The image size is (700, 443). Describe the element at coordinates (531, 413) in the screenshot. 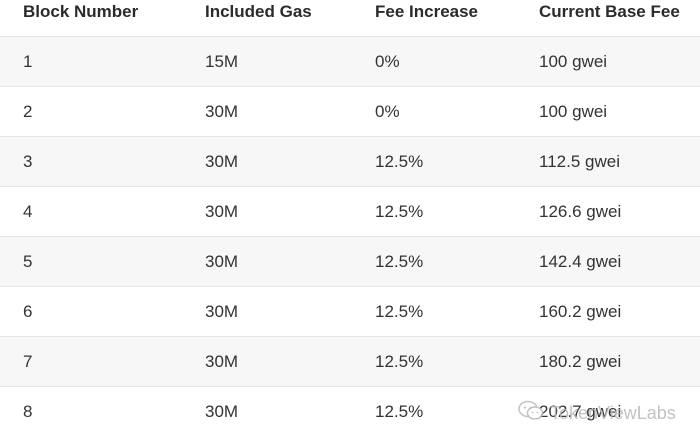

I see `wechat-icon` at that location.